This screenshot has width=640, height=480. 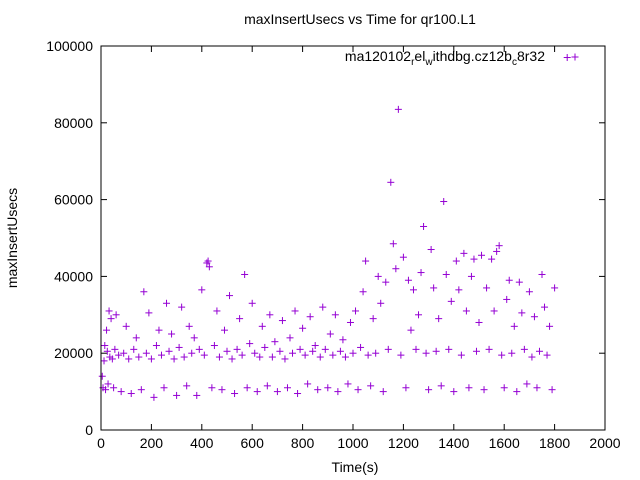 What do you see at coordinates (575, 57) in the screenshot?
I see `legend-marker` at bounding box center [575, 57].